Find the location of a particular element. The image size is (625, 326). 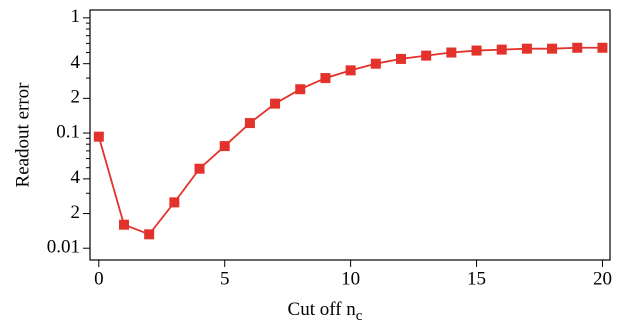

x-axis-label: Cut off nc is located at coordinates (325, 311).